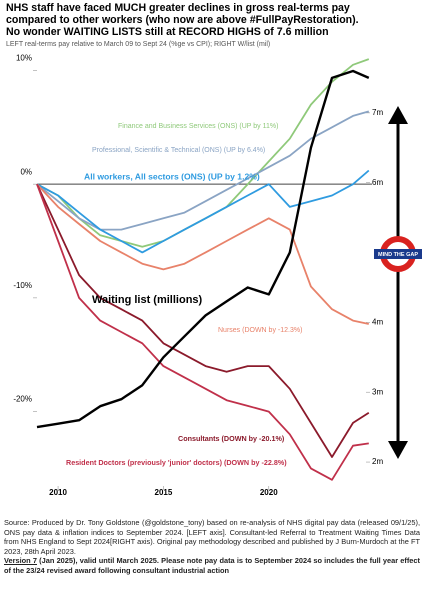 This screenshot has height=600, width=424. Describe the element at coordinates (269, 492) in the screenshot. I see `x-tick-label: 2020` at that location.